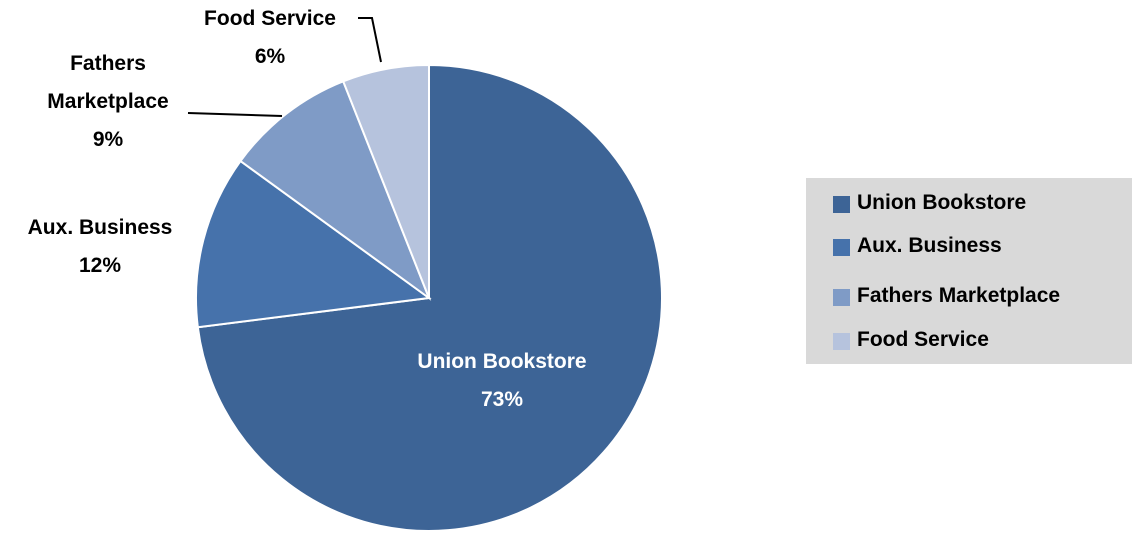 This screenshot has width=1133, height=538. What do you see at coordinates (969, 271) in the screenshot?
I see `legend-box` at bounding box center [969, 271].